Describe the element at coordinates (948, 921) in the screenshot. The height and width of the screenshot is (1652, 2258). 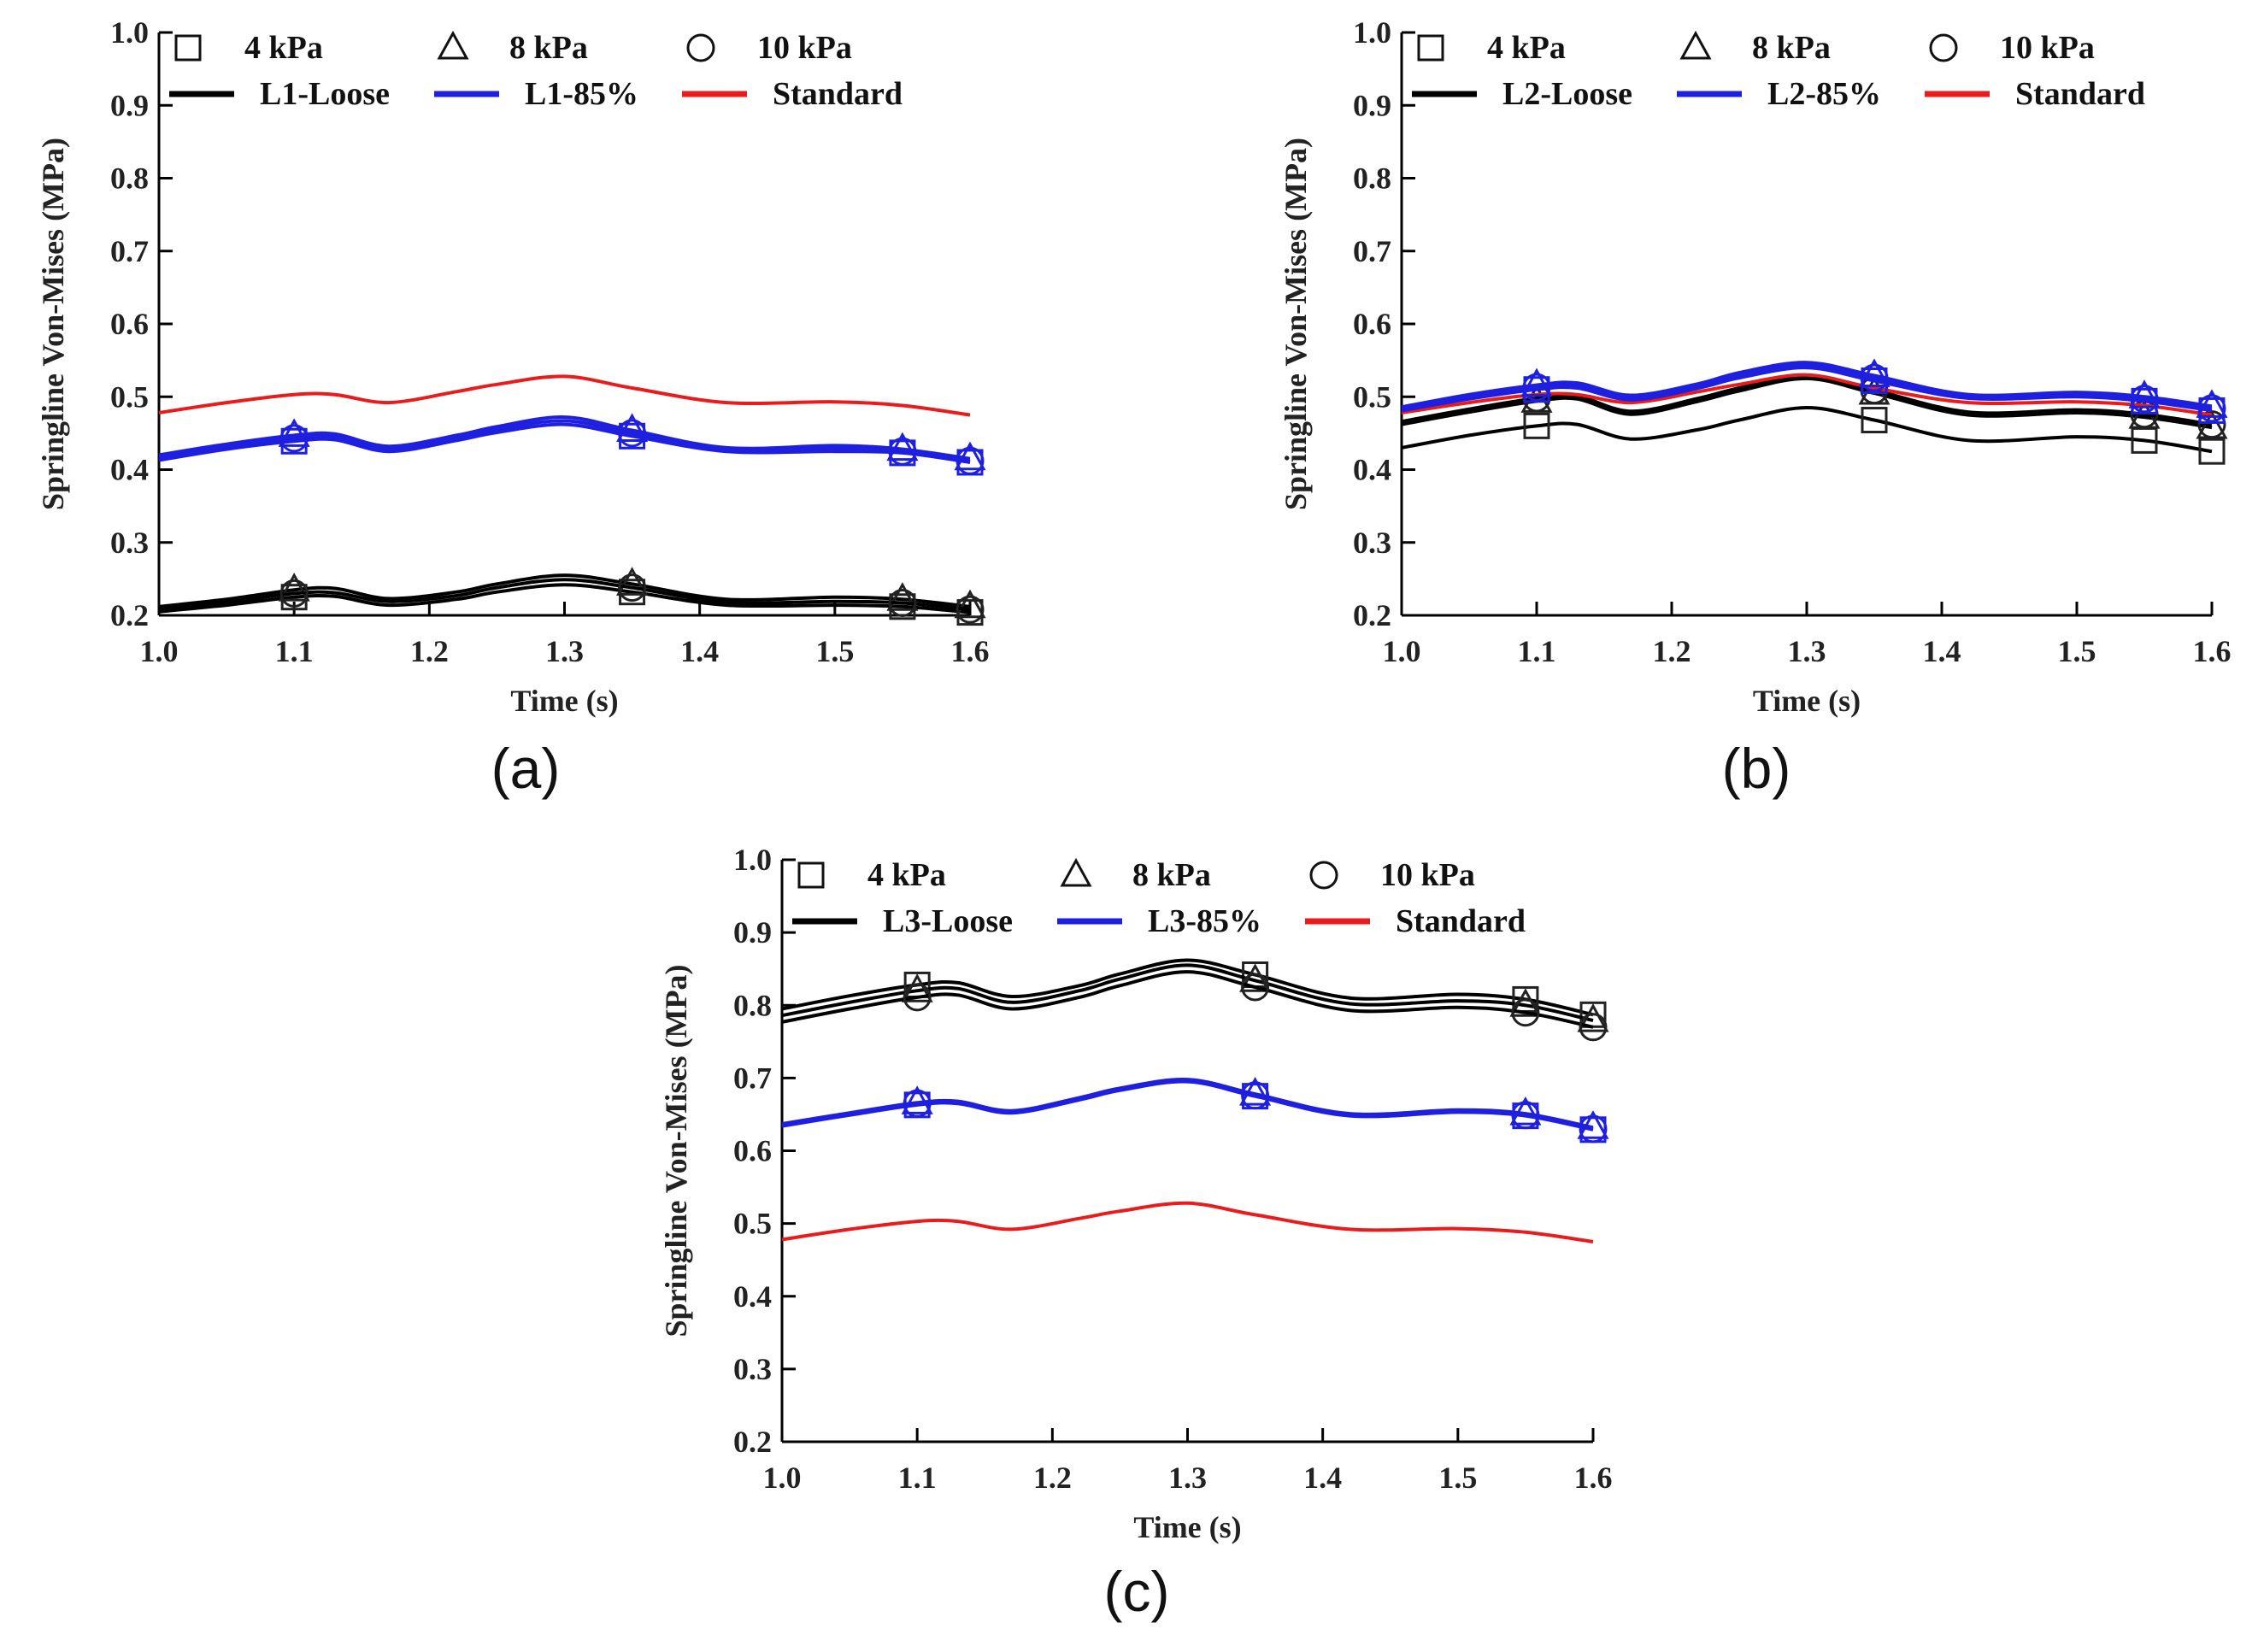
I see `legend-line-label: L3-Loose` at that location.